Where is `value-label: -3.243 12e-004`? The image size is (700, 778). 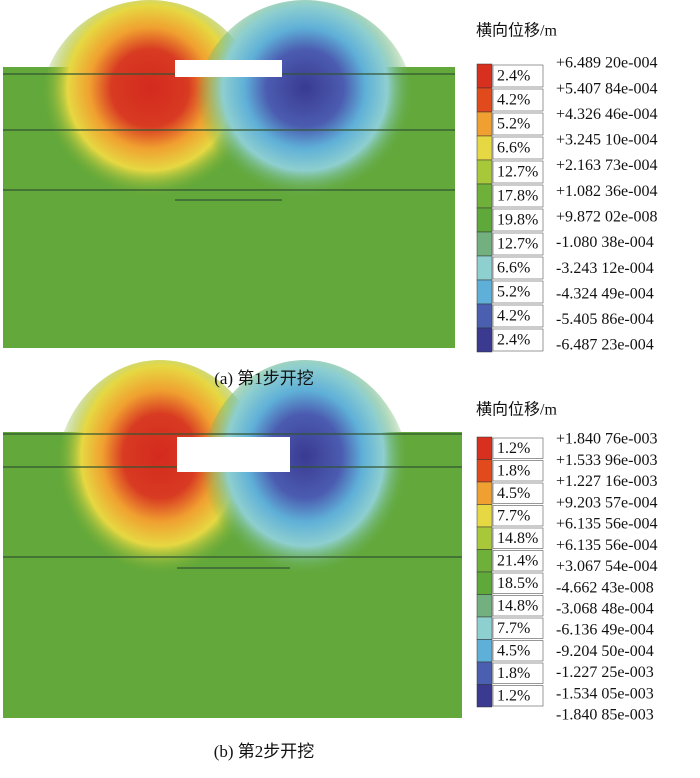 value-label: -3.243 12e-004 is located at coordinates (605, 268).